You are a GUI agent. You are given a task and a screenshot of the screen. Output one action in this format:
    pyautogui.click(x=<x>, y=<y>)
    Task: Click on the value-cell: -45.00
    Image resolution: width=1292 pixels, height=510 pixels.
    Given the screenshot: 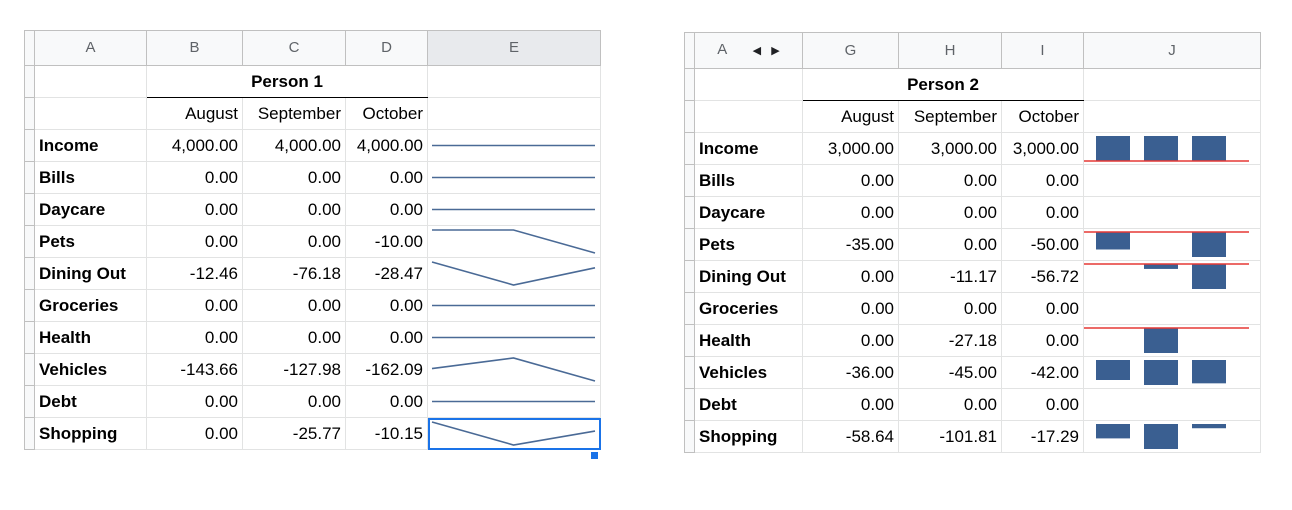 What is the action you would take?
    pyautogui.click(x=950, y=372)
    